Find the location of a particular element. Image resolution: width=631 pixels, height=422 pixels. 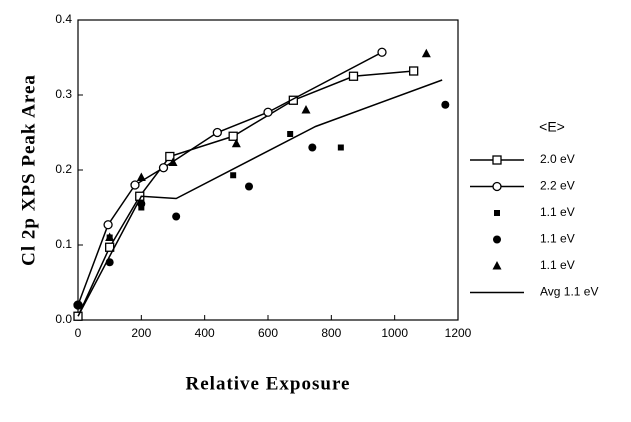

x-axis-label: Relative Exposure is located at coordinates (268, 383).